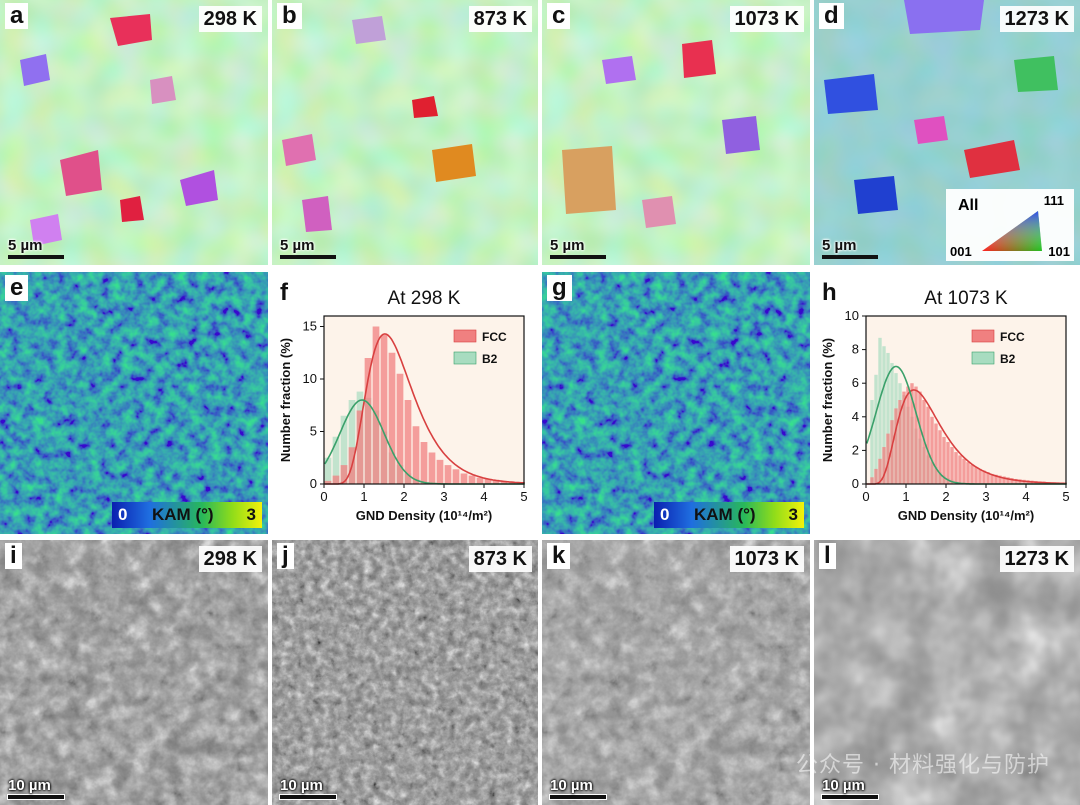  I want to click on x-tick-label: 4, so click(483, 496).